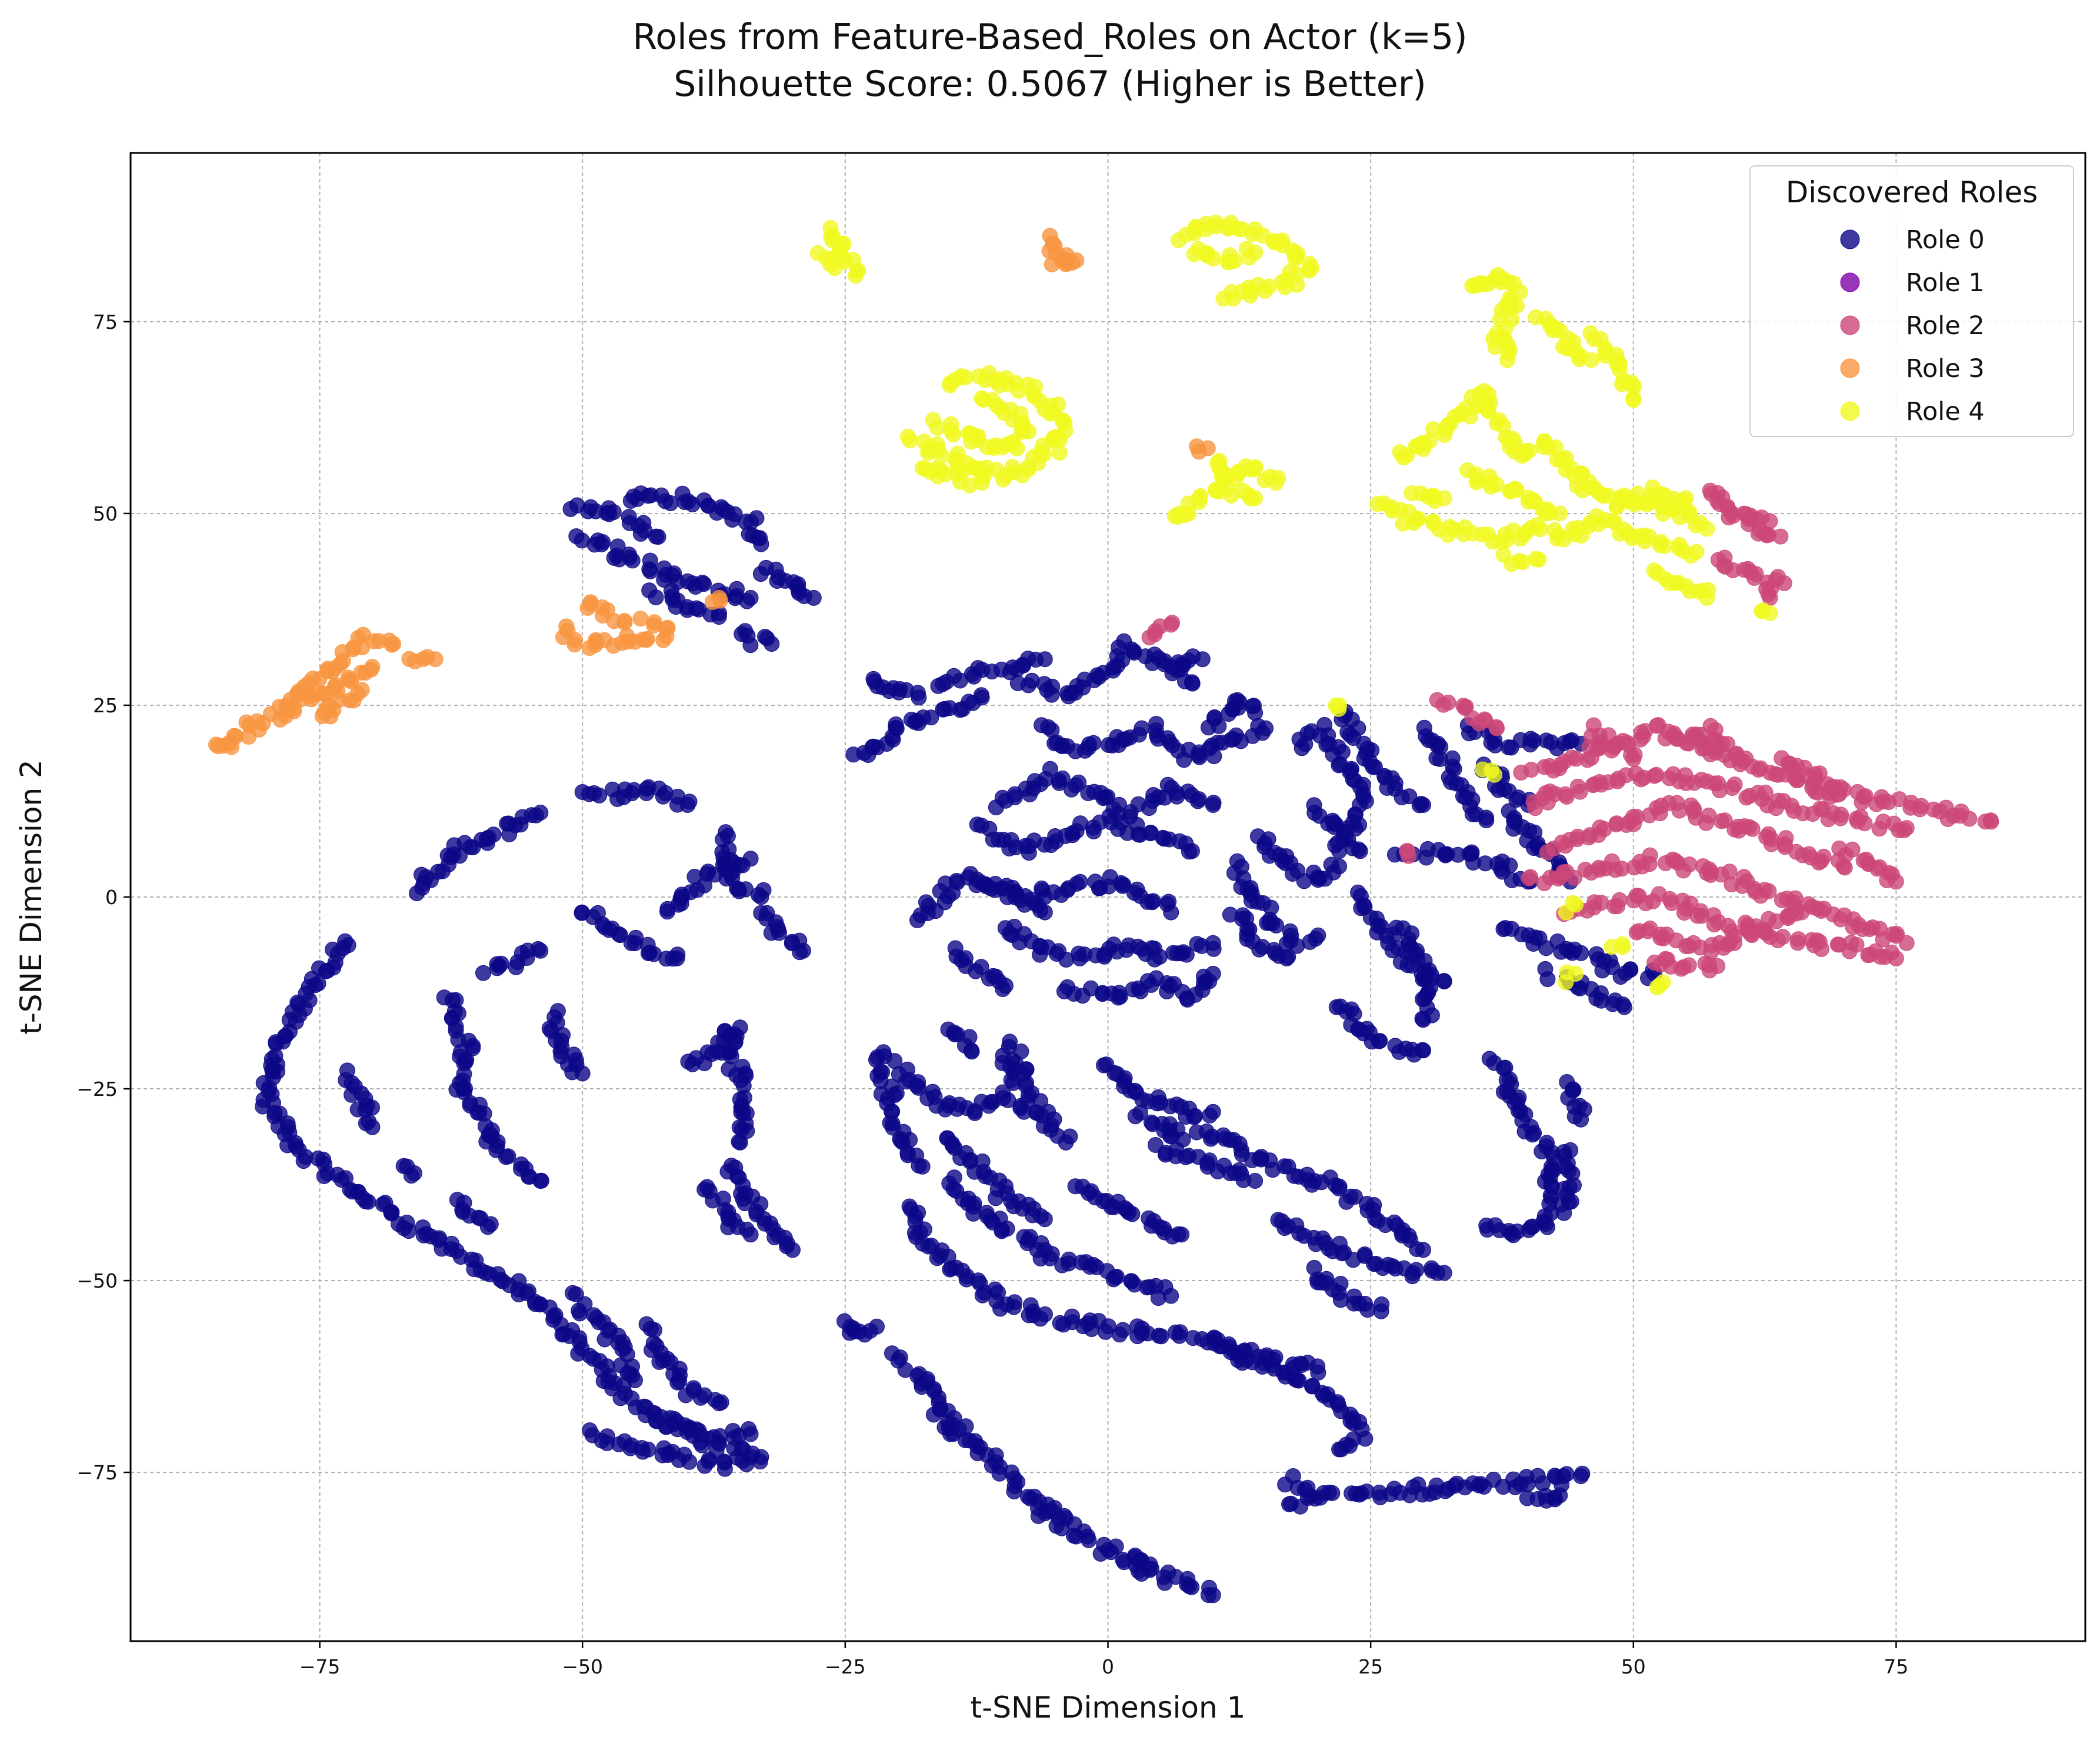 The height and width of the screenshot is (1747, 2100). I want to click on y-tick-label: 75, so click(105, 322).